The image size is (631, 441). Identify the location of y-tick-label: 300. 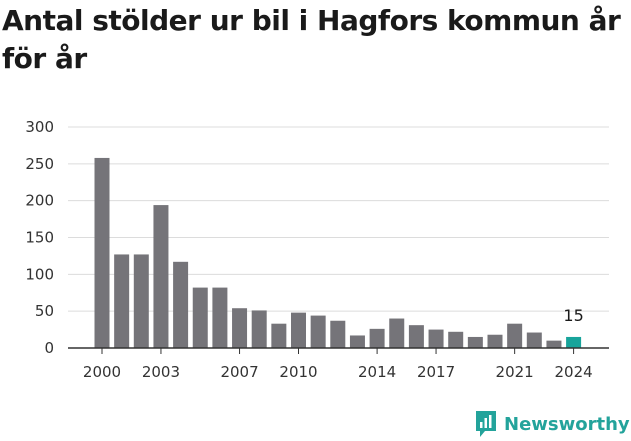
(39, 127).